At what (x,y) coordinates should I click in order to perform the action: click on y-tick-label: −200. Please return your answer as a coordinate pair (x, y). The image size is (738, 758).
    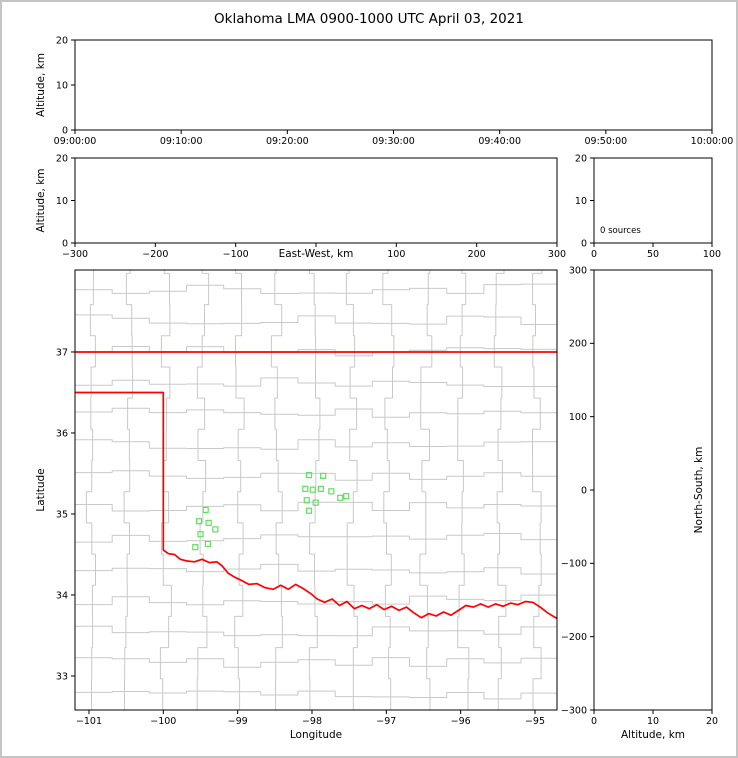
    Looking at the image, I should click on (574, 637).